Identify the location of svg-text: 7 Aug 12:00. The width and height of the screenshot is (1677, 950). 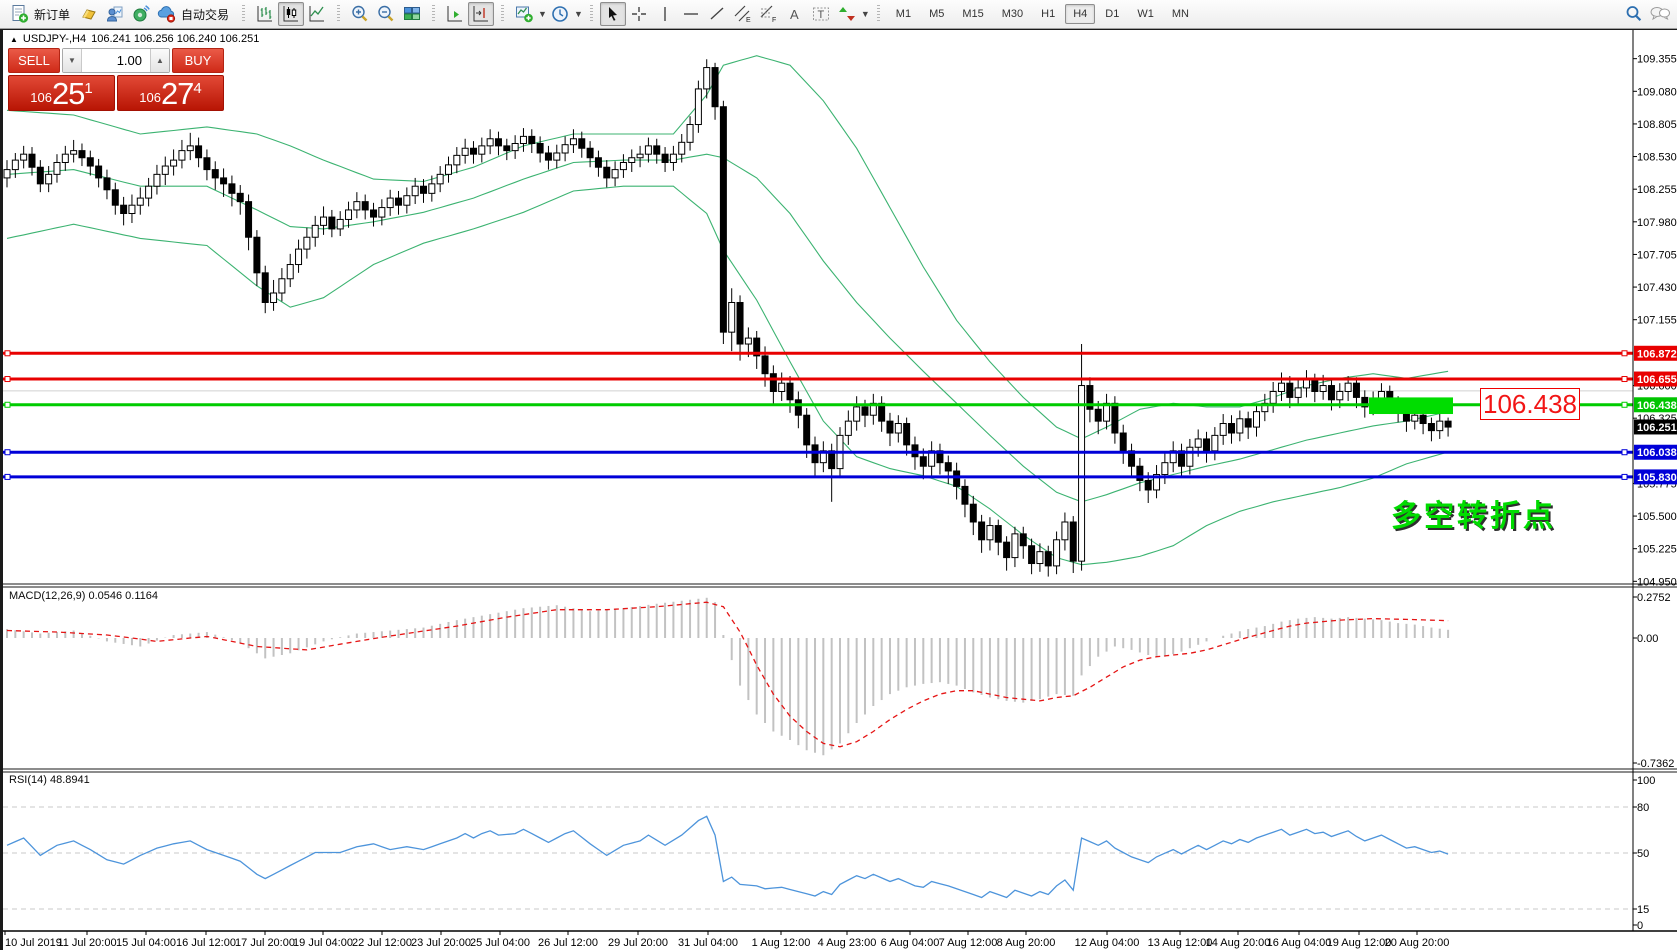
(968, 943).